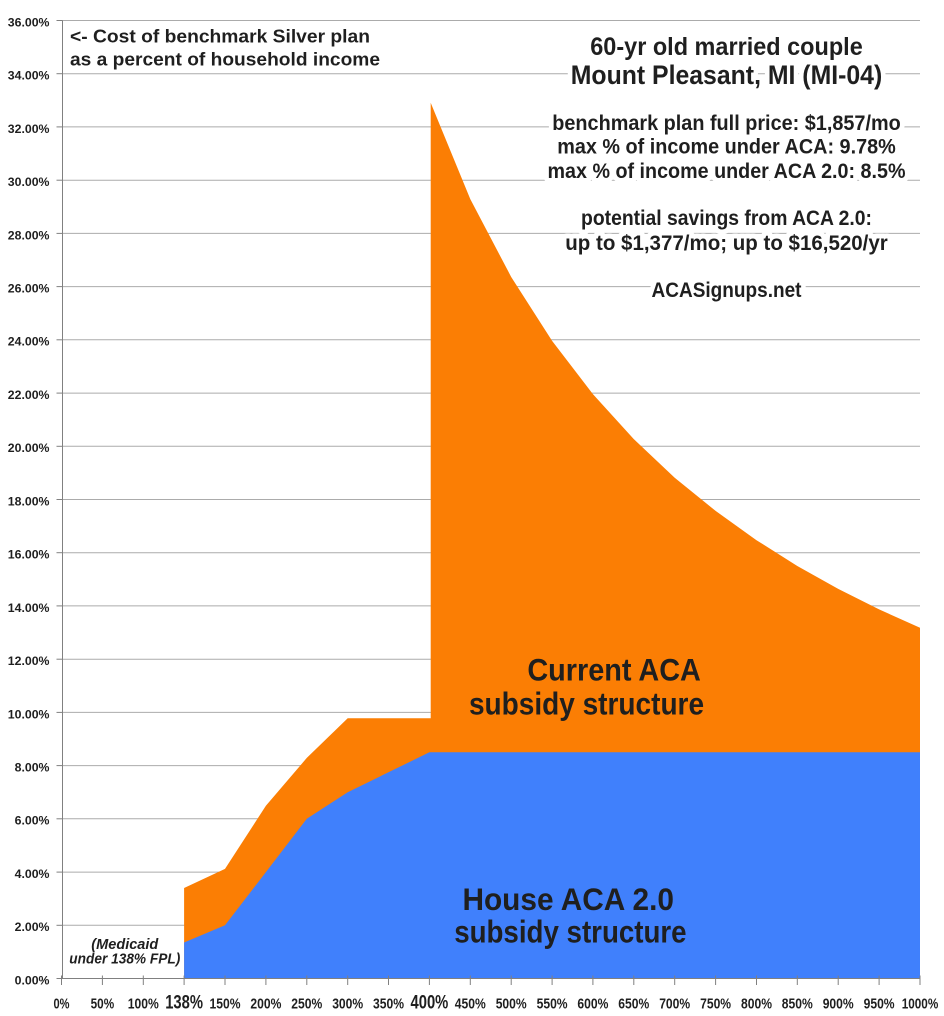 The height and width of the screenshot is (1016, 944). I want to click on svg-text: 18.00%, so click(29, 501).